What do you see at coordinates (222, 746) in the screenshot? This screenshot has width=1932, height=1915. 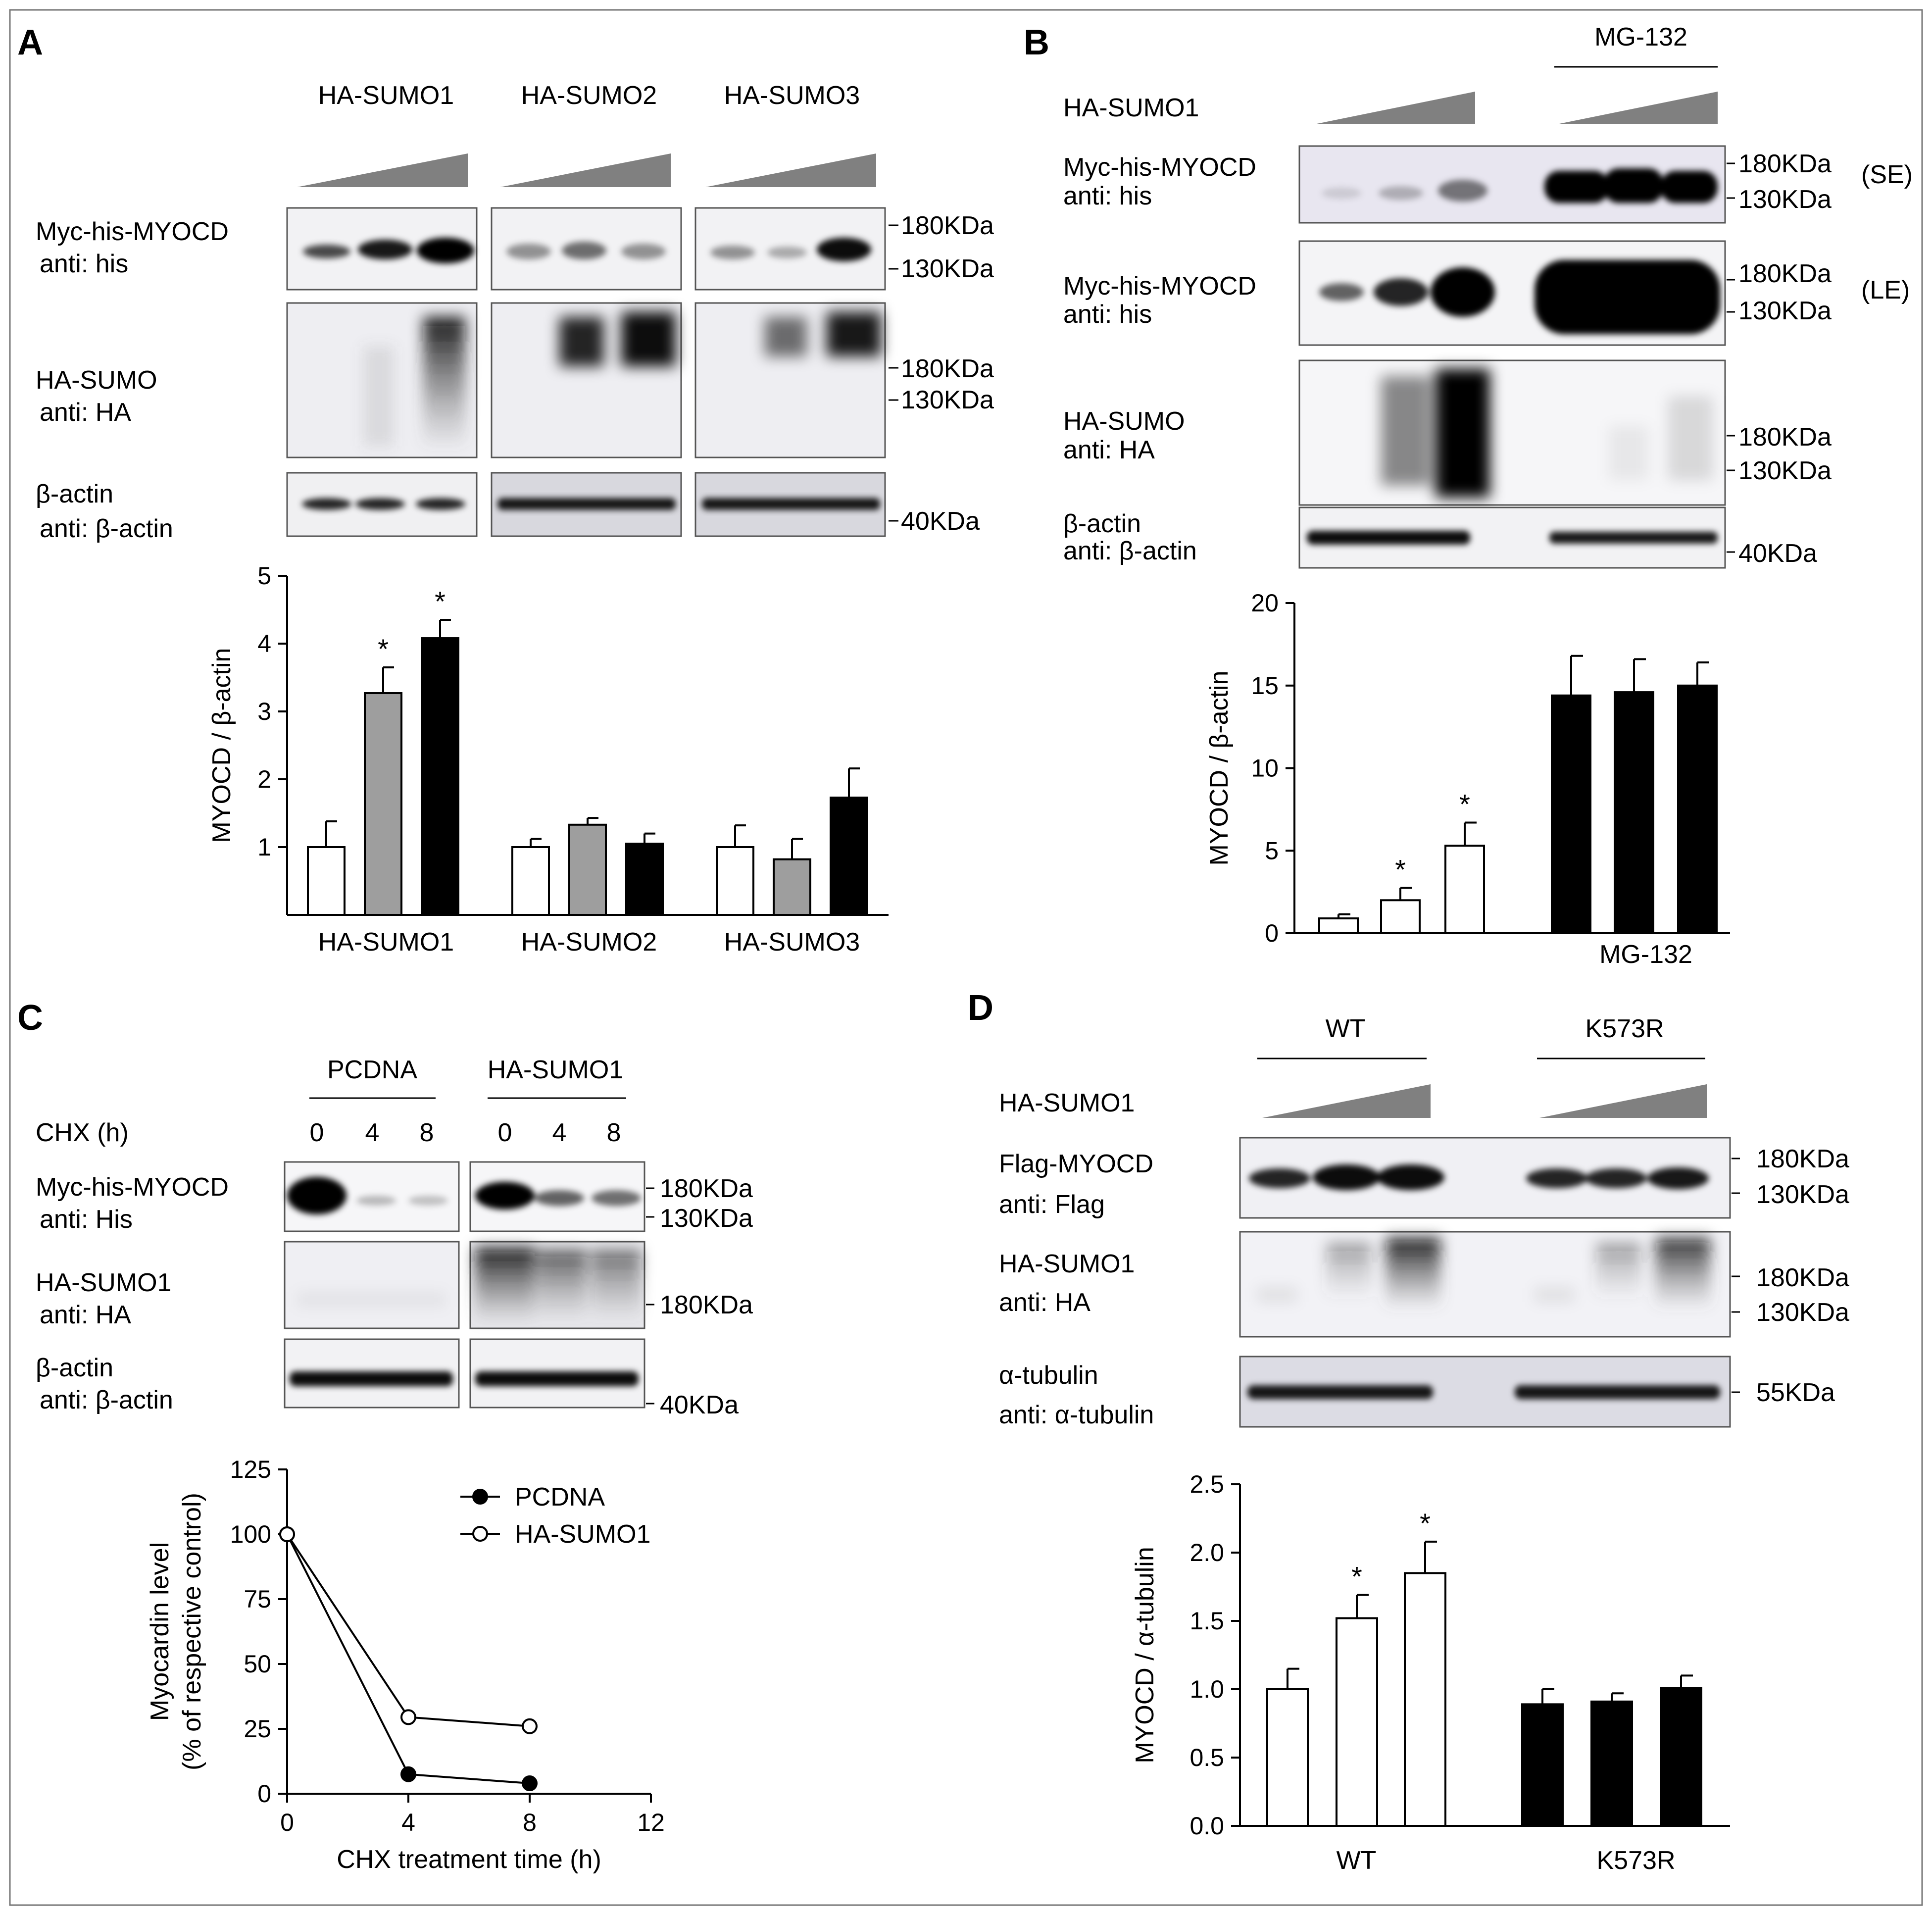 I see `chartA-y-label: MYOCD / β-actin` at bounding box center [222, 746].